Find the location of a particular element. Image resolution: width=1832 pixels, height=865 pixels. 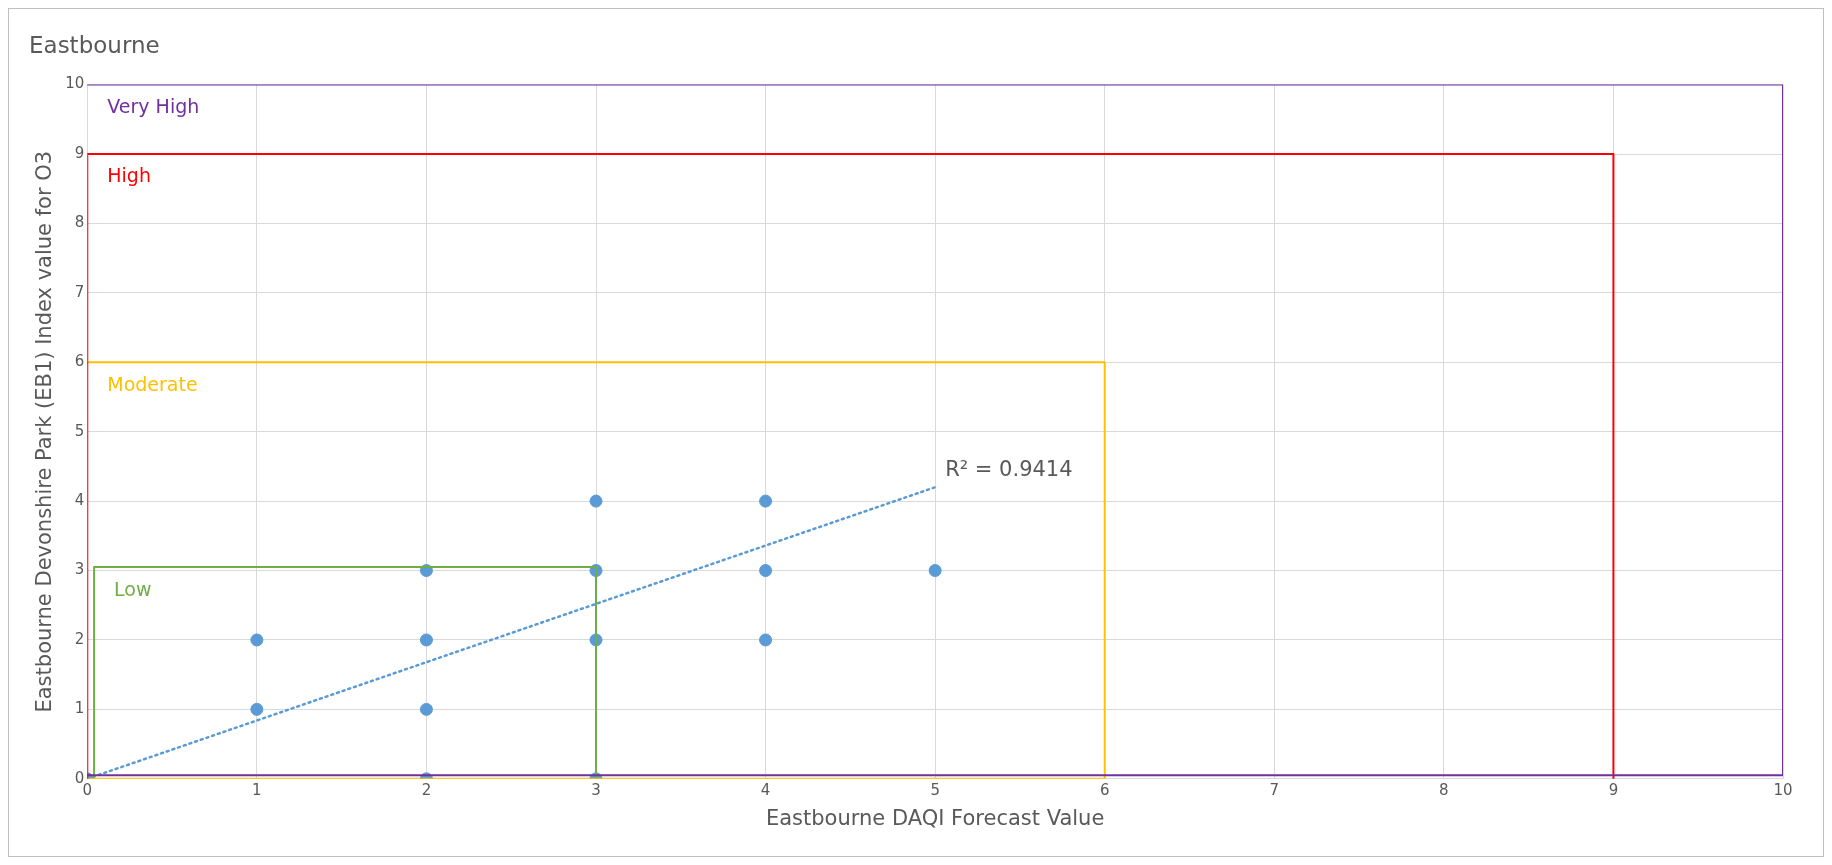

chart-title: Eastbourne is located at coordinates (94, 44).